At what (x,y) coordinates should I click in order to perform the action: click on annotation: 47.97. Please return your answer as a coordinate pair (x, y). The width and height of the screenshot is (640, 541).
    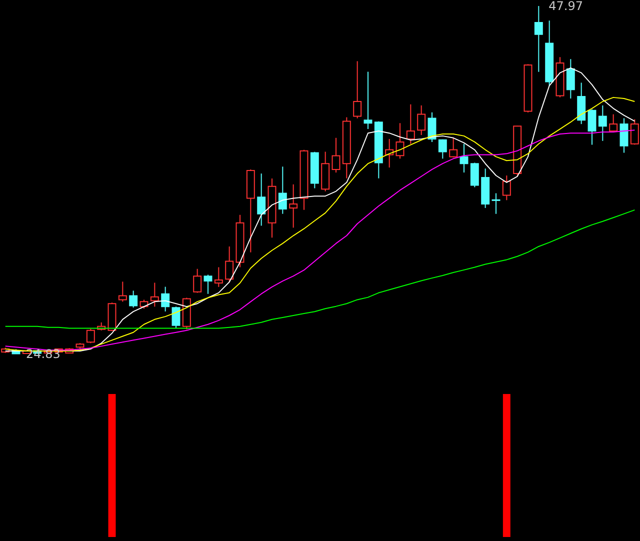
    Looking at the image, I should click on (566, 6).